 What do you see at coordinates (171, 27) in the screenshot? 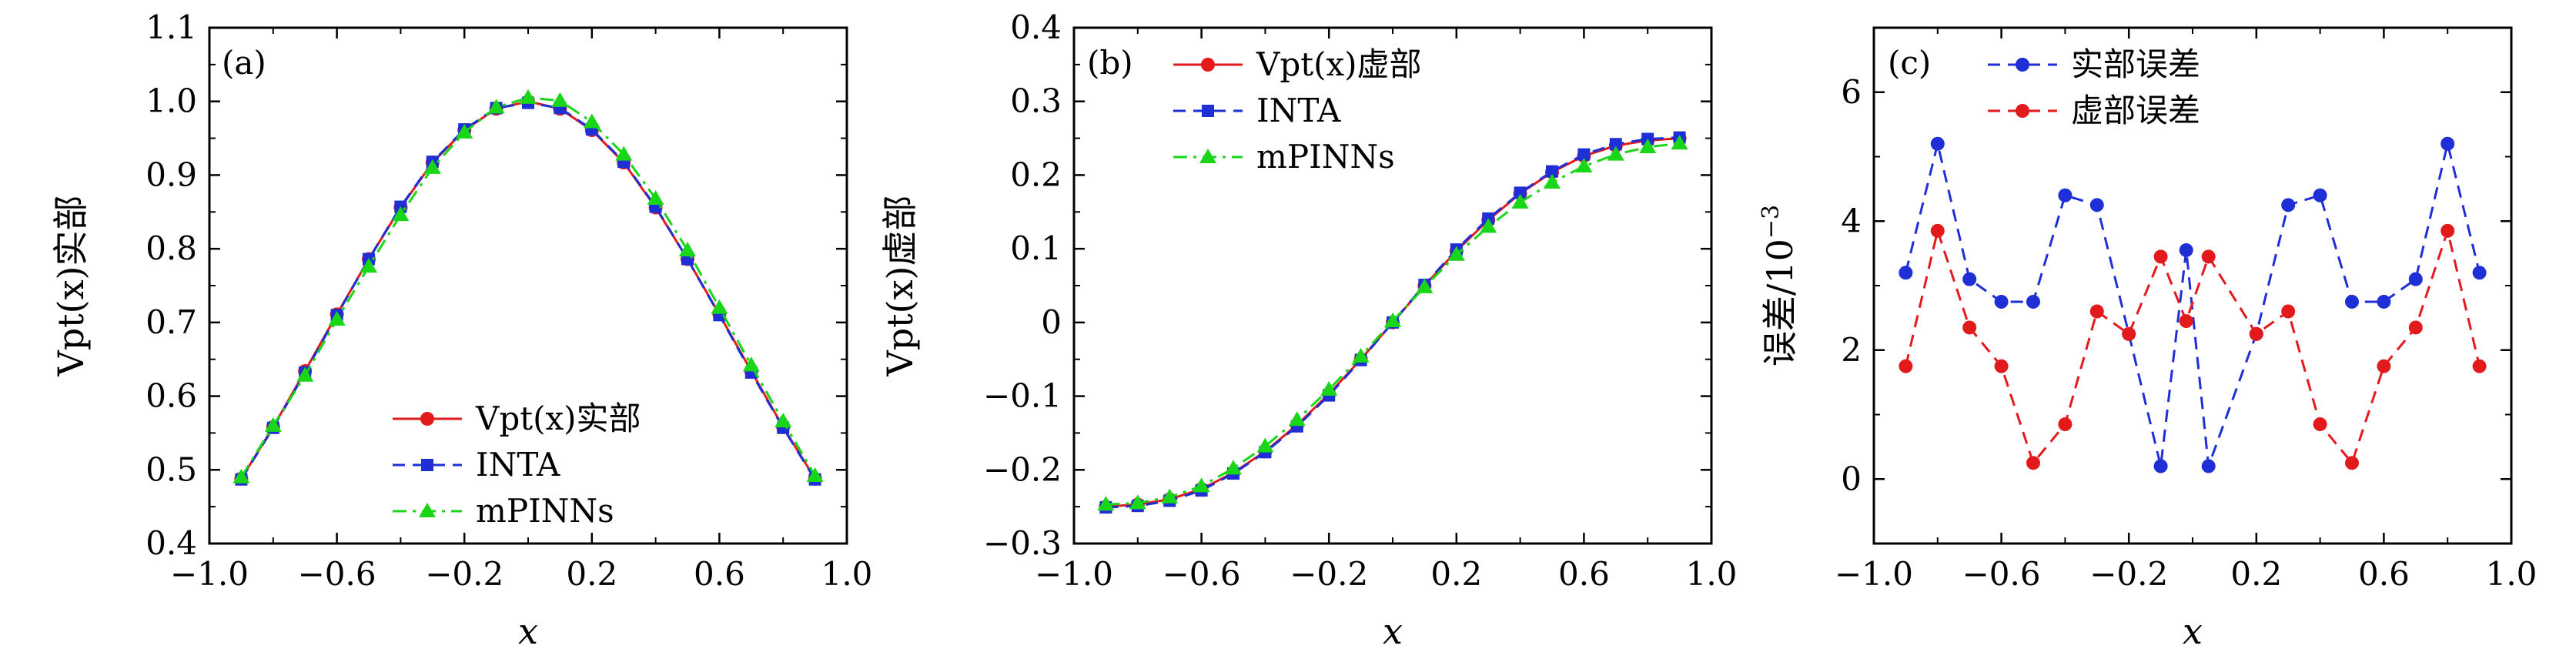
I see `y-tick-label: 1.1` at bounding box center [171, 27].